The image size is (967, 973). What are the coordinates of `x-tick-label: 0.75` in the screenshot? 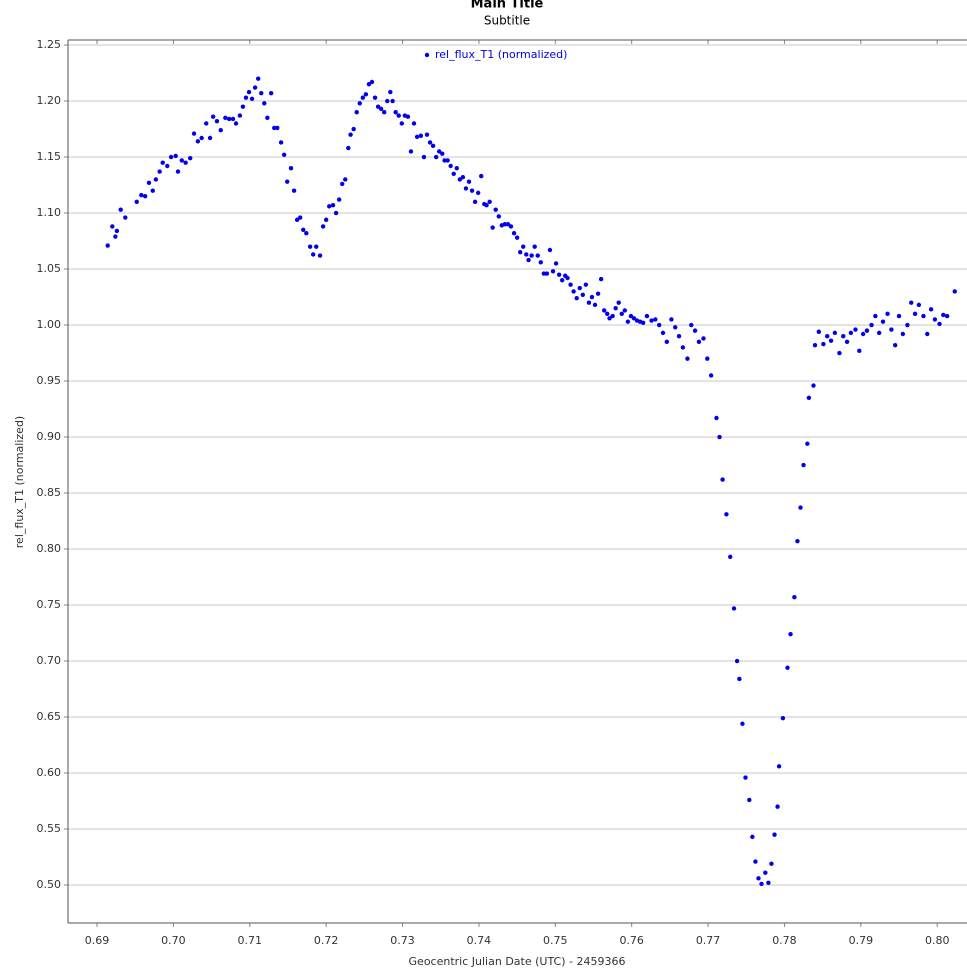 It's located at (555, 940).